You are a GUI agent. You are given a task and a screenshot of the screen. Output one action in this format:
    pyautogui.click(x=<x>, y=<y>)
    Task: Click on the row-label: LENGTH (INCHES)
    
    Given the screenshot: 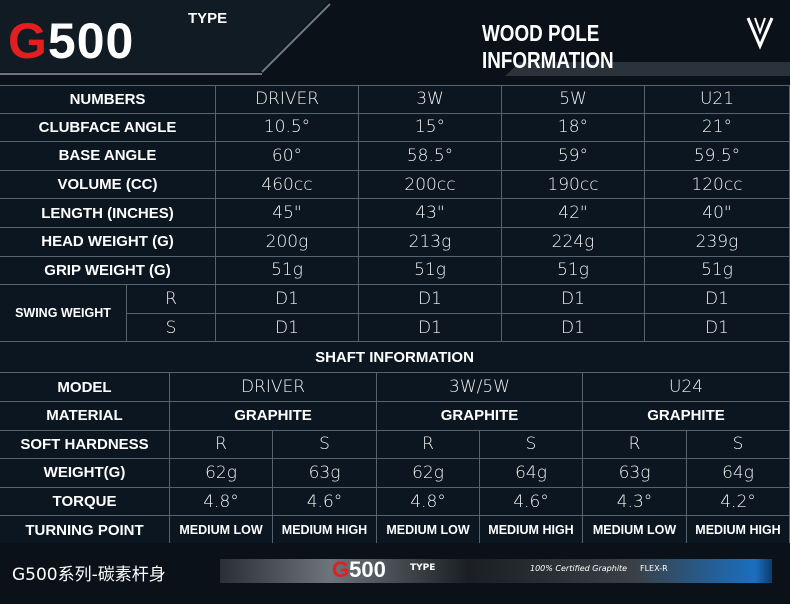 What is the action you would take?
    pyautogui.click(x=108, y=213)
    